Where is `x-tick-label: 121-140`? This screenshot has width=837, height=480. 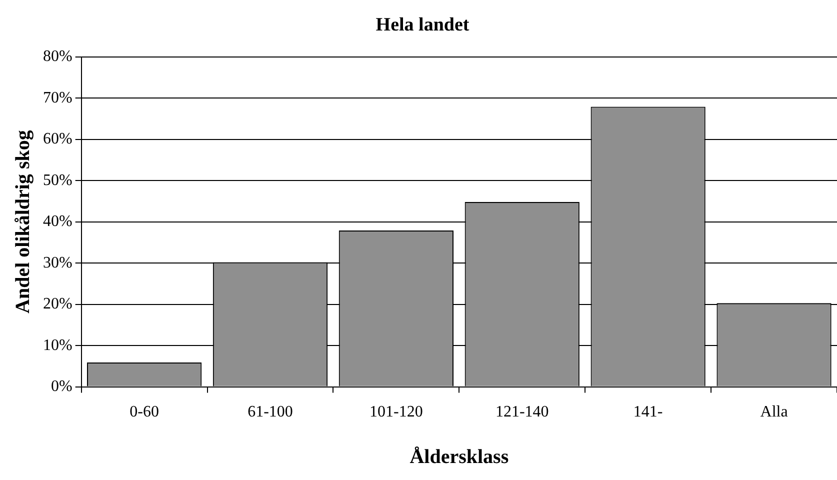 x-tick-label: 121-140 is located at coordinates (522, 412).